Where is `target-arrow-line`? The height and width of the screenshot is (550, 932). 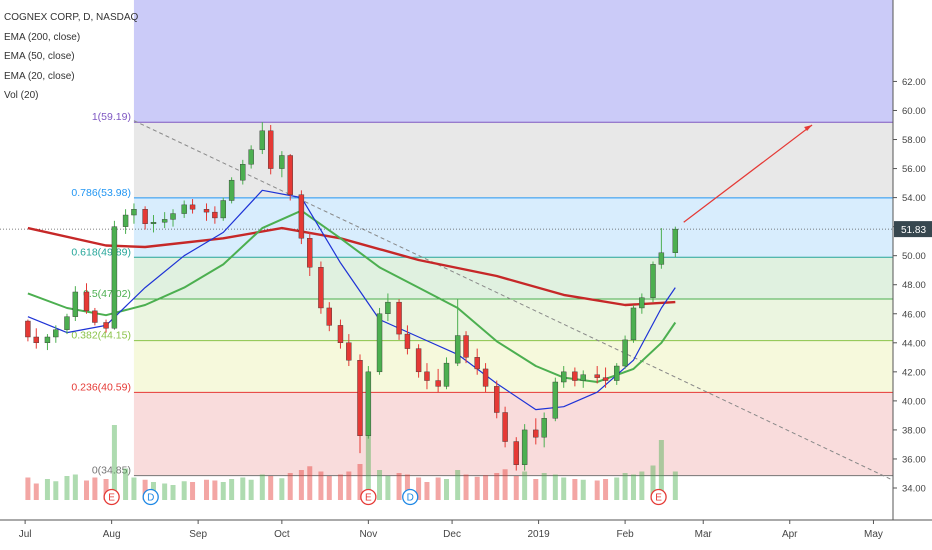
target-arrow-line is located at coordinates (748, 173).